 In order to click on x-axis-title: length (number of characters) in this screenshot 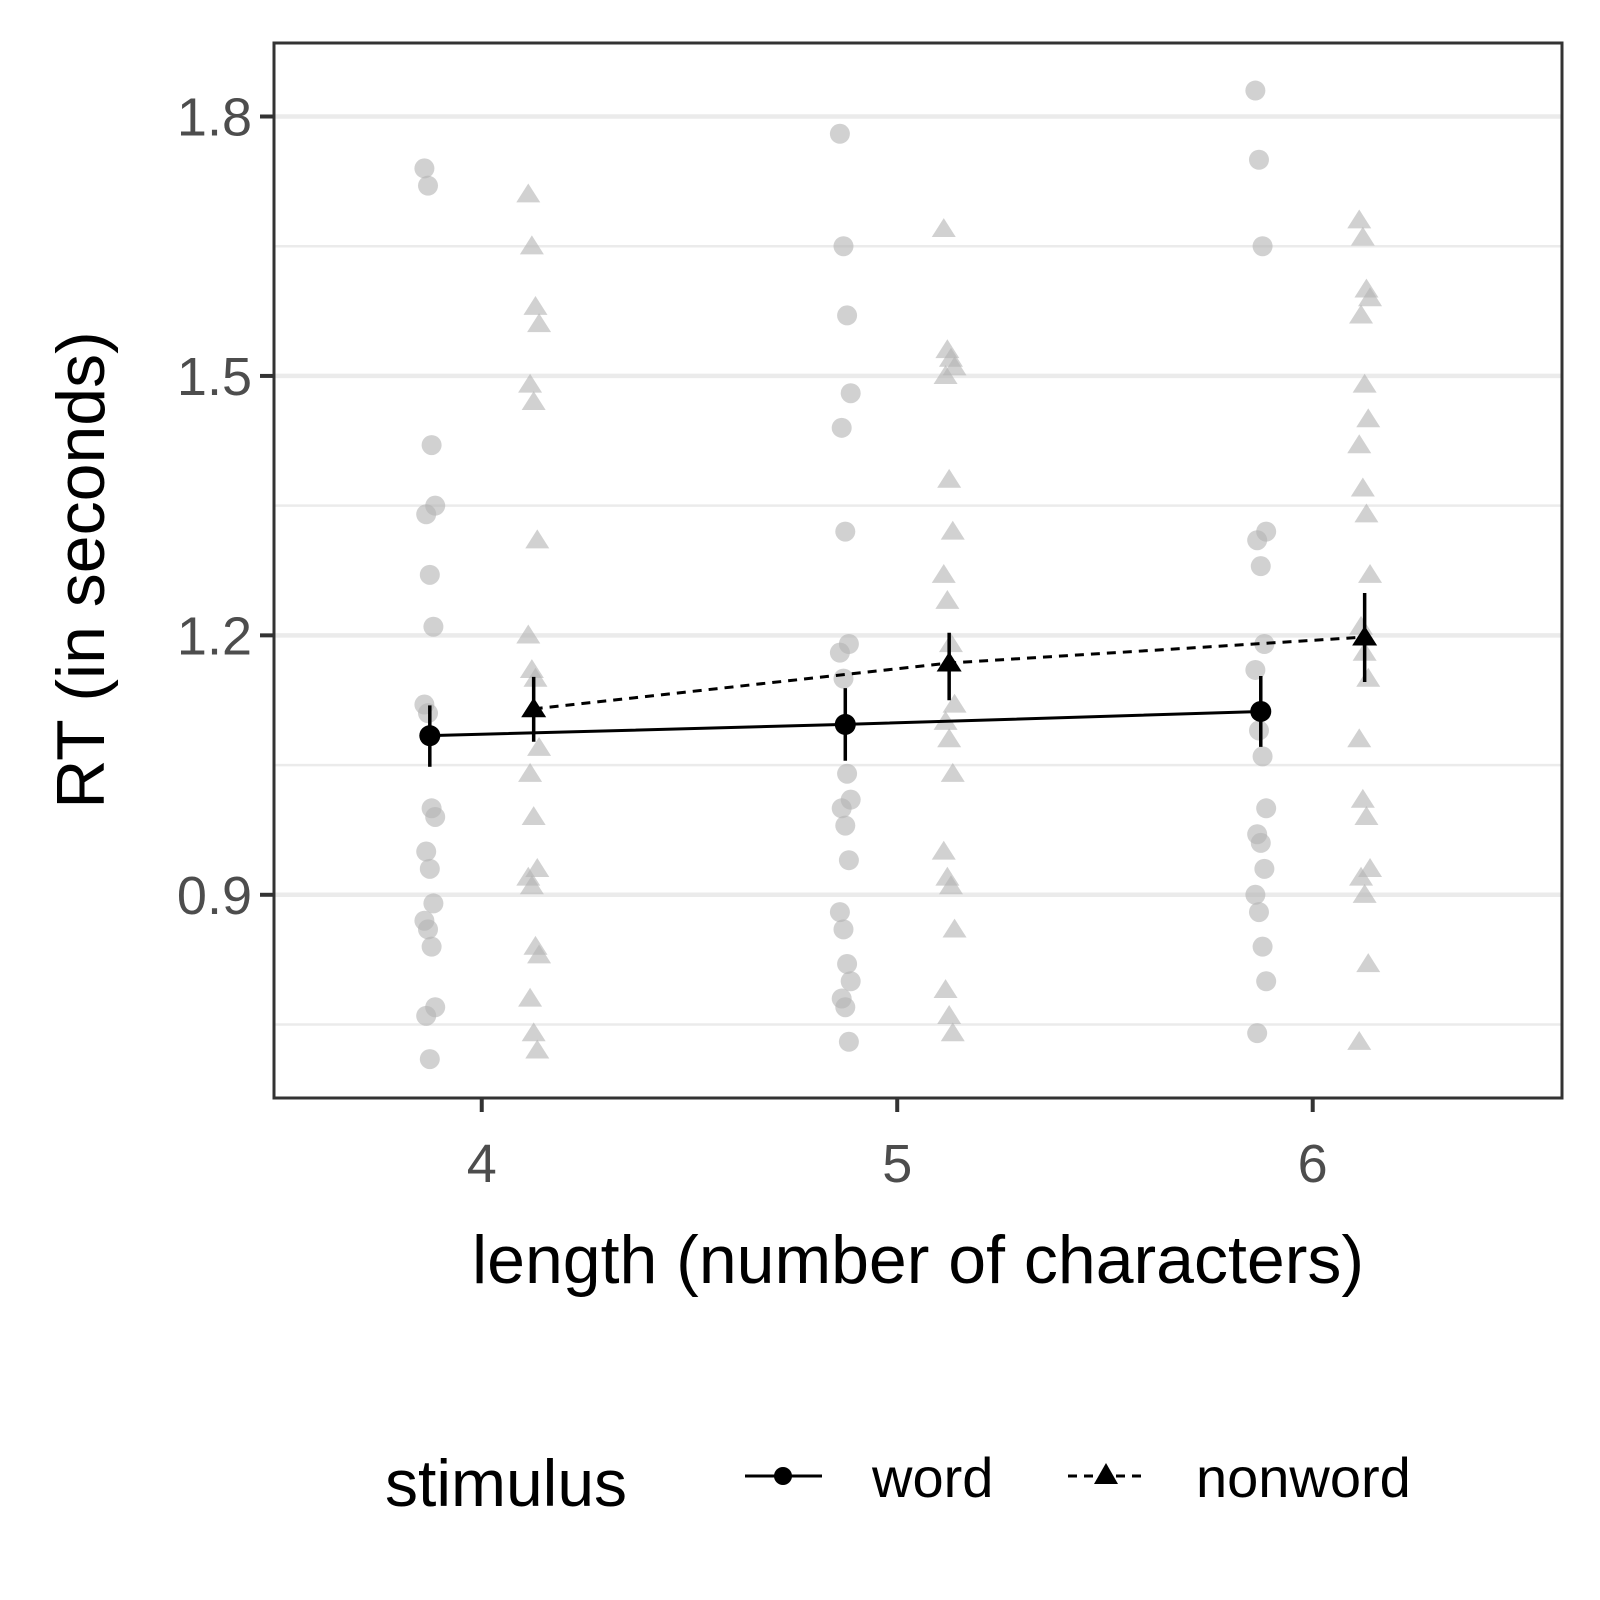, I will do `click(918, 1260)`.